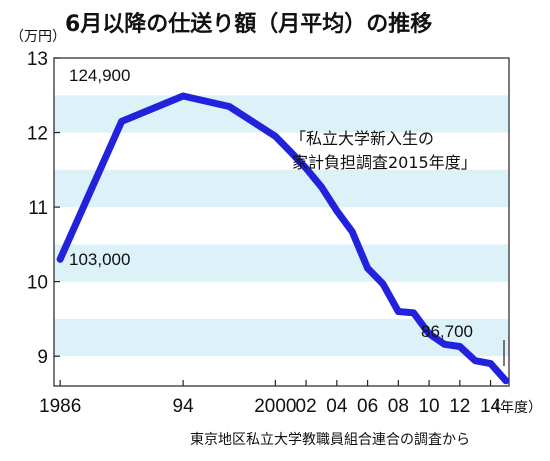 Image resolution: width=550 pixels, height=461 pixels. I want to click on x-tick-label: 1986, so click(60, 406).